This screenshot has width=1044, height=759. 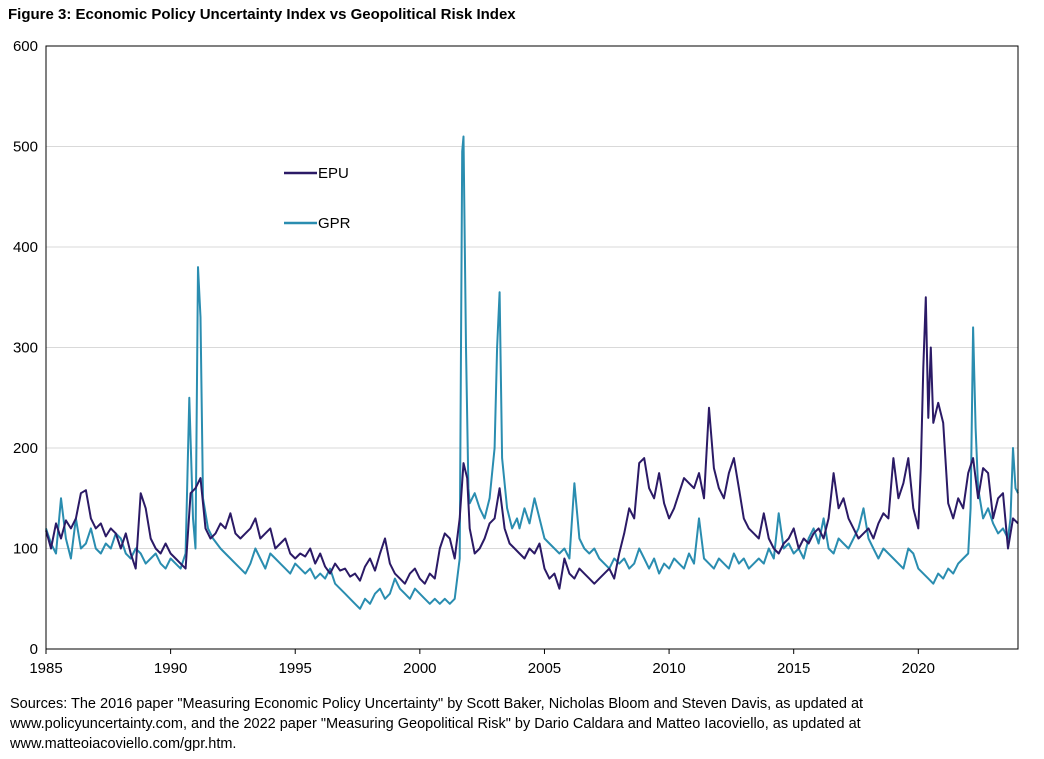 I want to click on x-tick-label: 1995, so click(x=295, y=668).